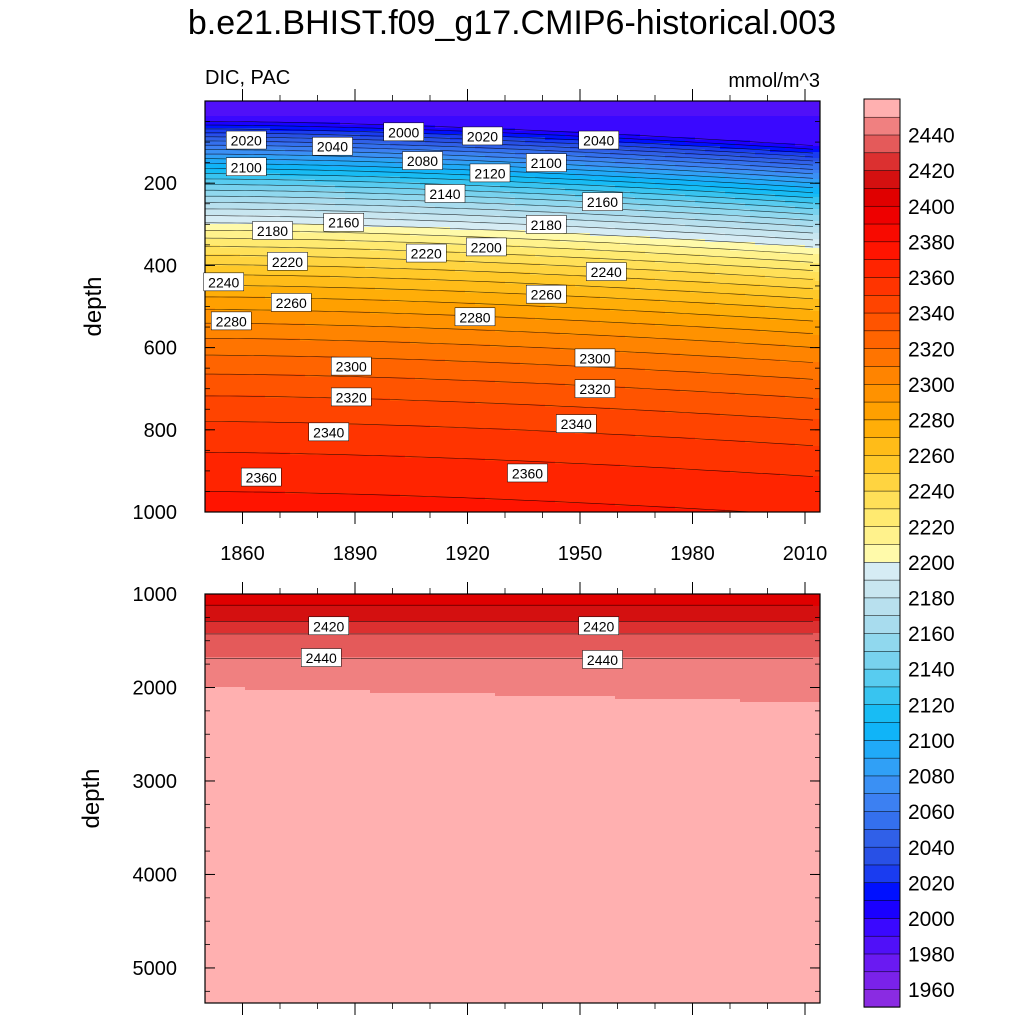 Image resolution: width=1024 pixels, height=1024 pixels. Describe the element at coordinates (931, 171) in the screenshot. I see `colorbar-tick-label: 2420` at that location.